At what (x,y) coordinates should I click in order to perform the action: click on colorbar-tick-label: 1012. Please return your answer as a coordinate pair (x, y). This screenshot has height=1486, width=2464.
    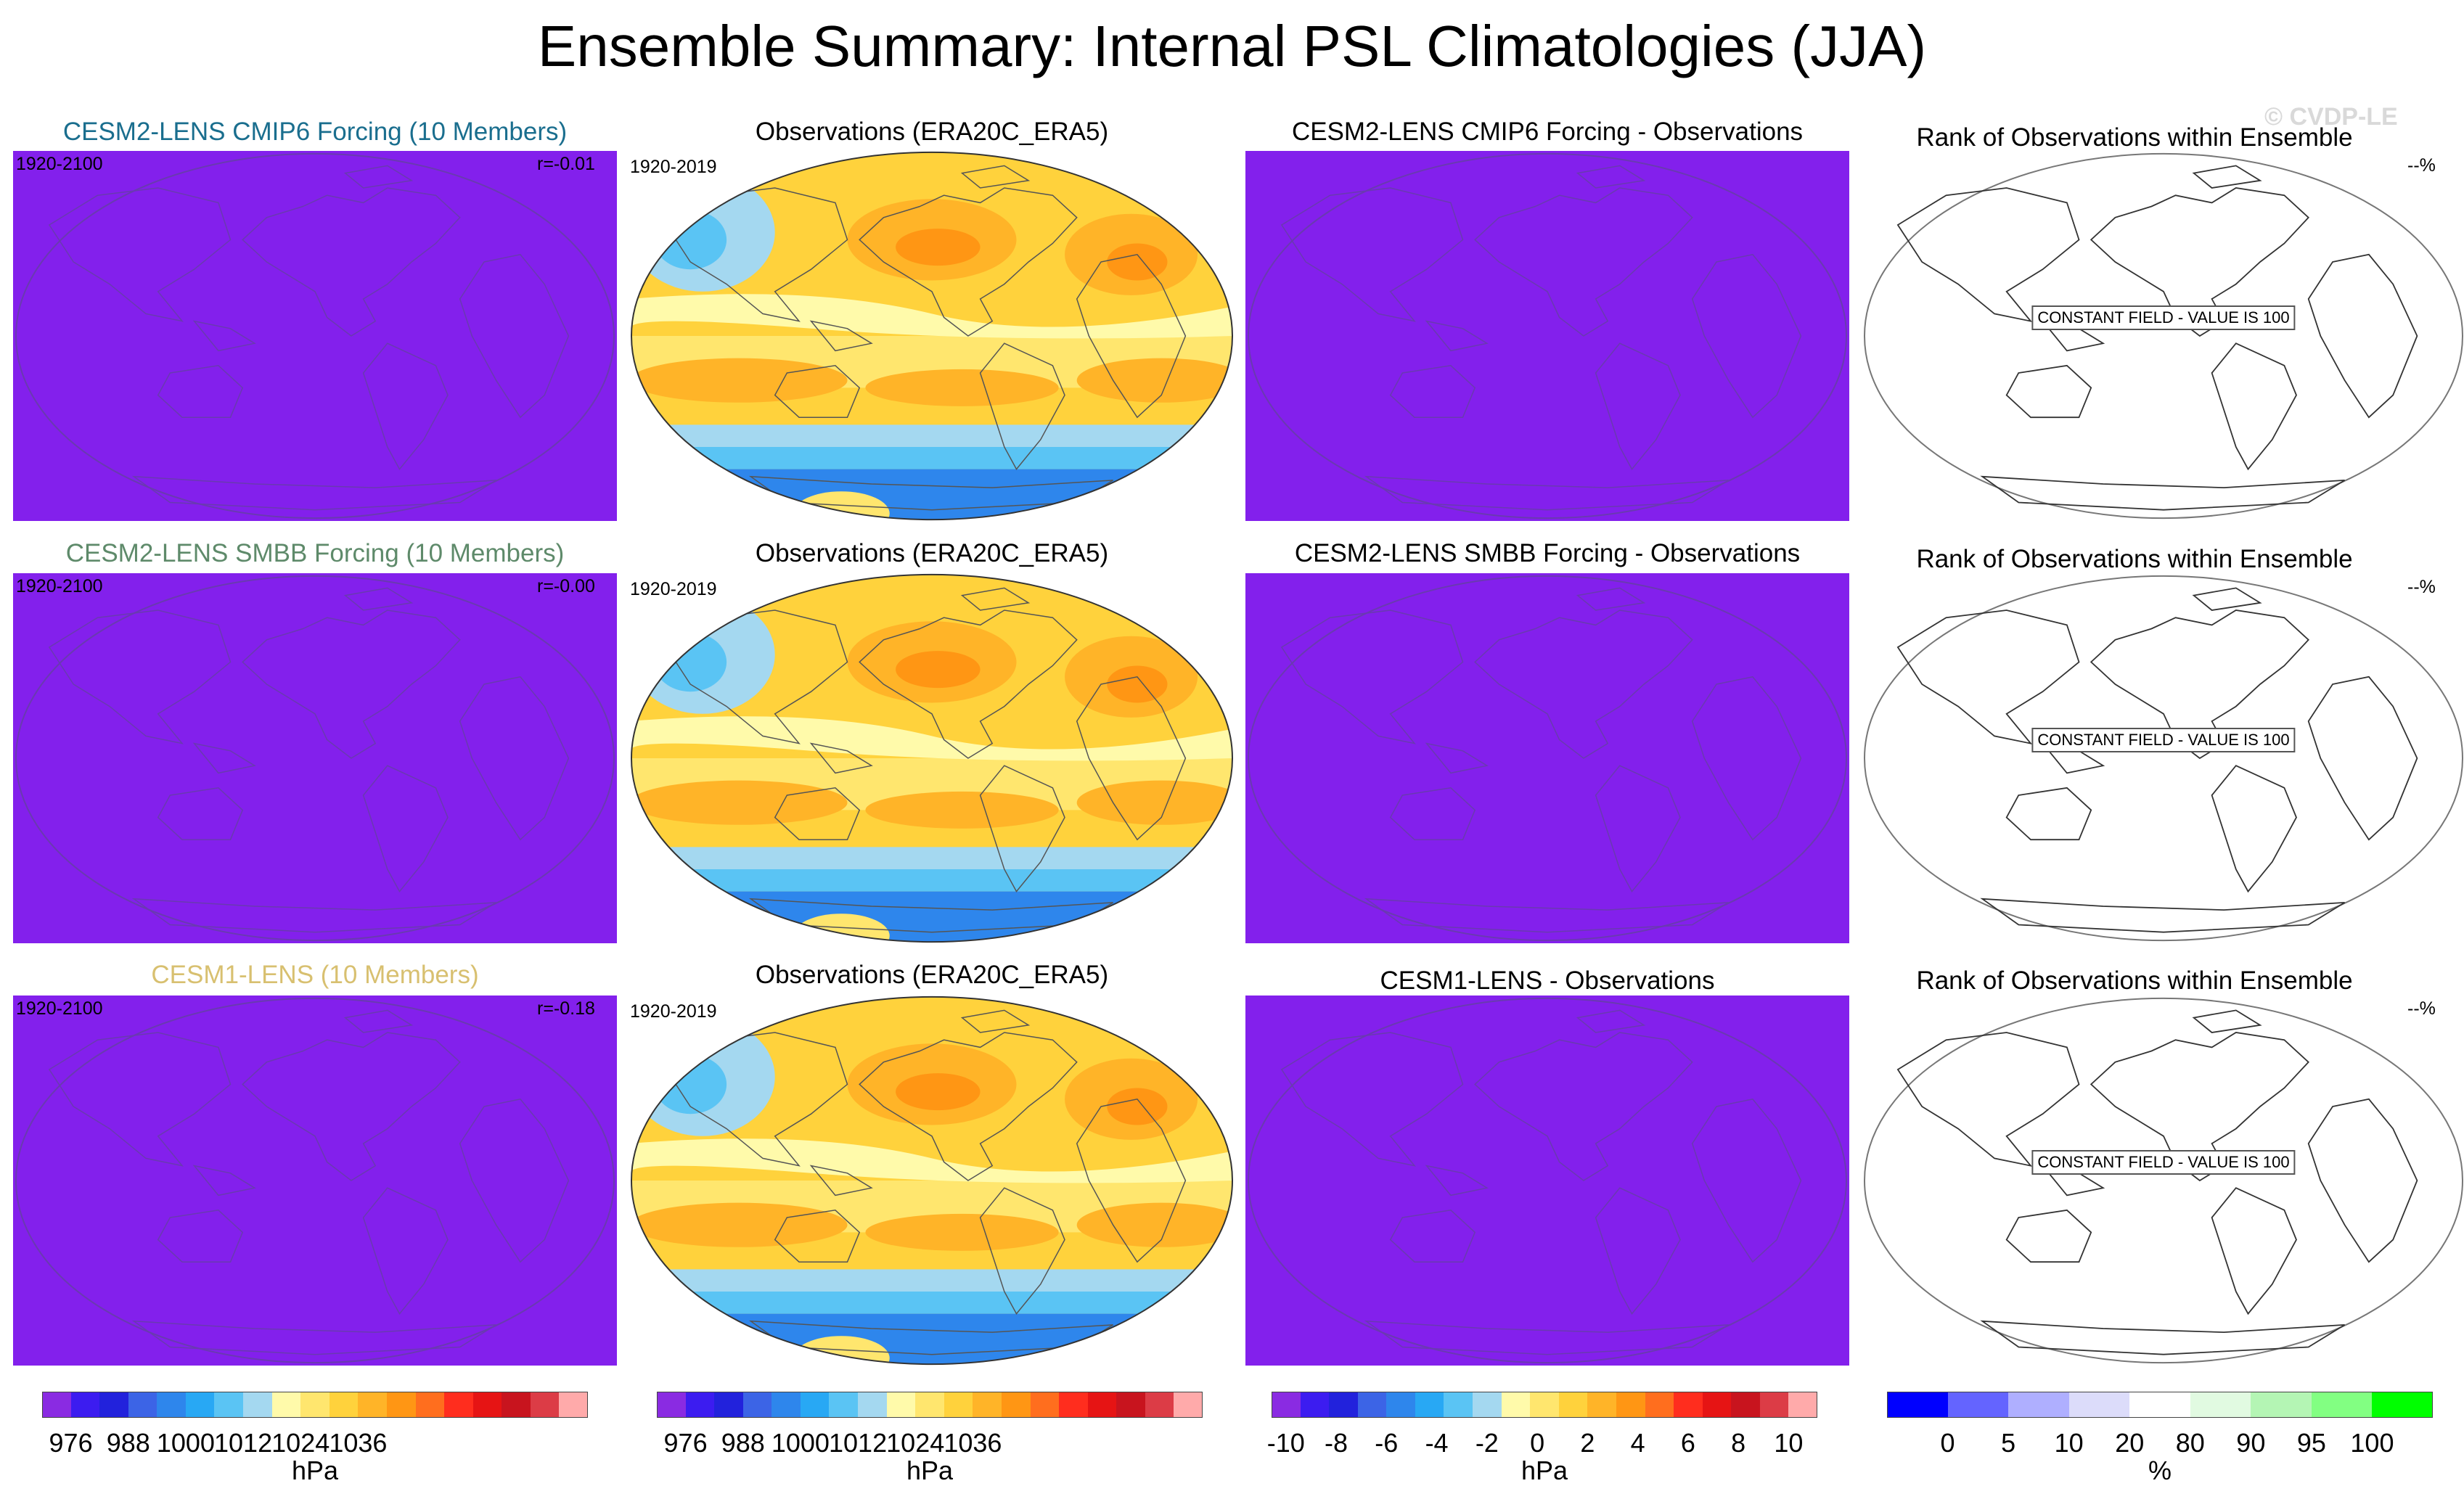
    Looking at the image, I should click on (243, 1443).